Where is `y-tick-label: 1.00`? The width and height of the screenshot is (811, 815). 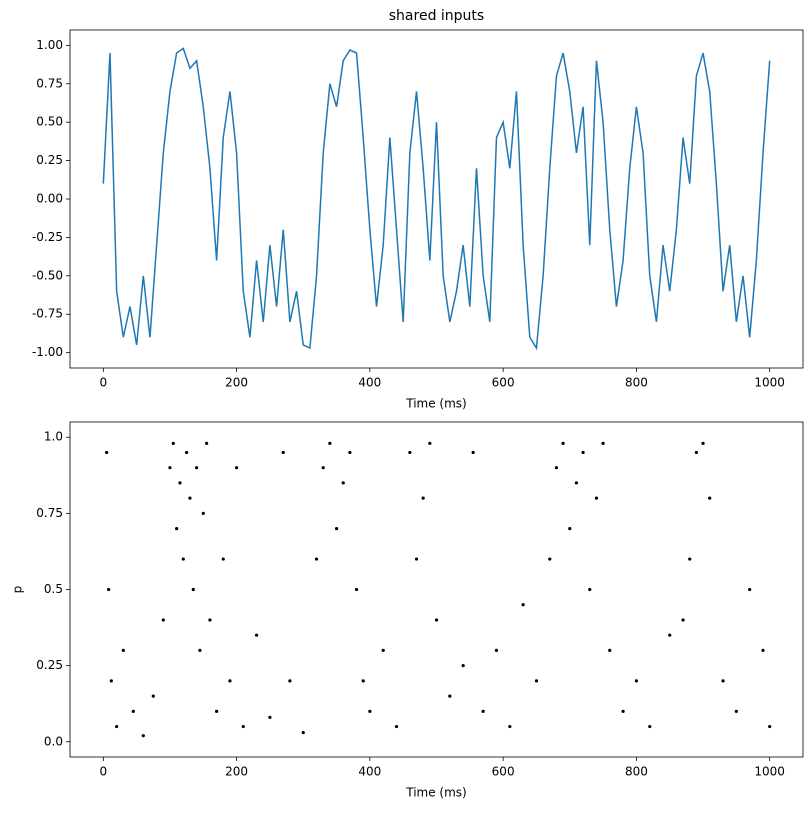 y-tick-label: 1.00 is located at coordinates (49, 45).